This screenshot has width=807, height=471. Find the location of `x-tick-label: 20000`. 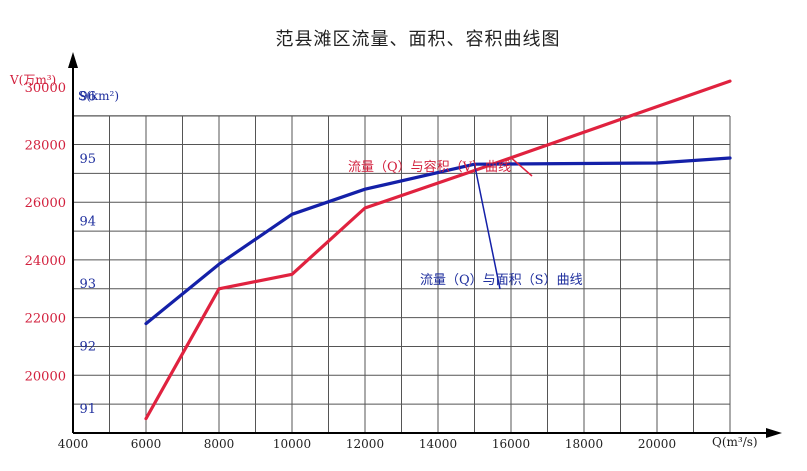

x-tick-label: 20000 is located at coordinates (657, 444).